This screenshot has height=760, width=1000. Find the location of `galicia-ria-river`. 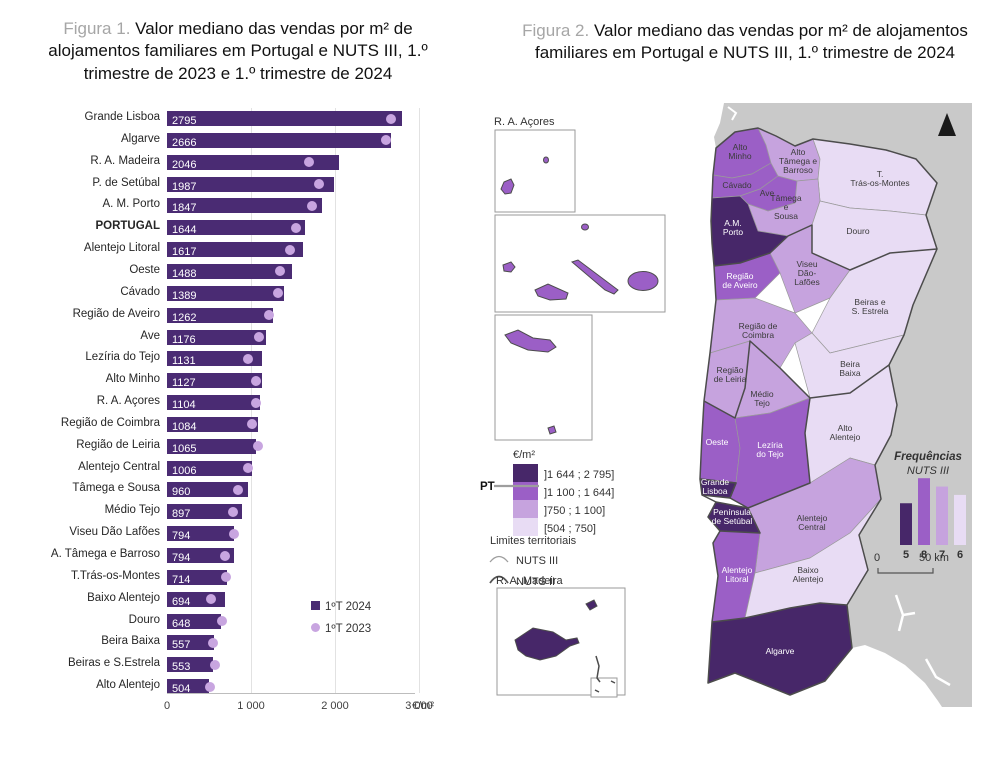

galicia-ria-river is located at coordinates (732, 113).